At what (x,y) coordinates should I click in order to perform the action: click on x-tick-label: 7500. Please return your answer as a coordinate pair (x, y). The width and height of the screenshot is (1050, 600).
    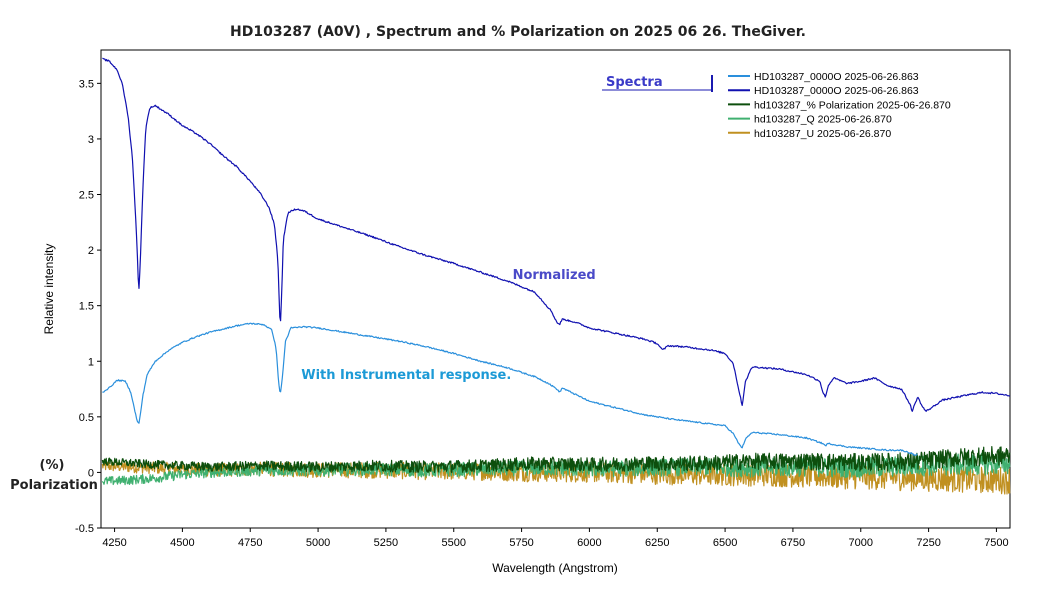
    Looking at the image, I should click on (996, 543).